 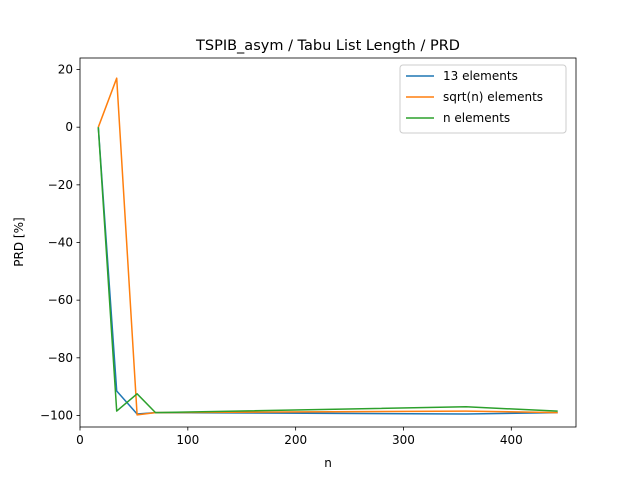 I want to click on y-tick-label-2: −20, so click(x=60, y=185).